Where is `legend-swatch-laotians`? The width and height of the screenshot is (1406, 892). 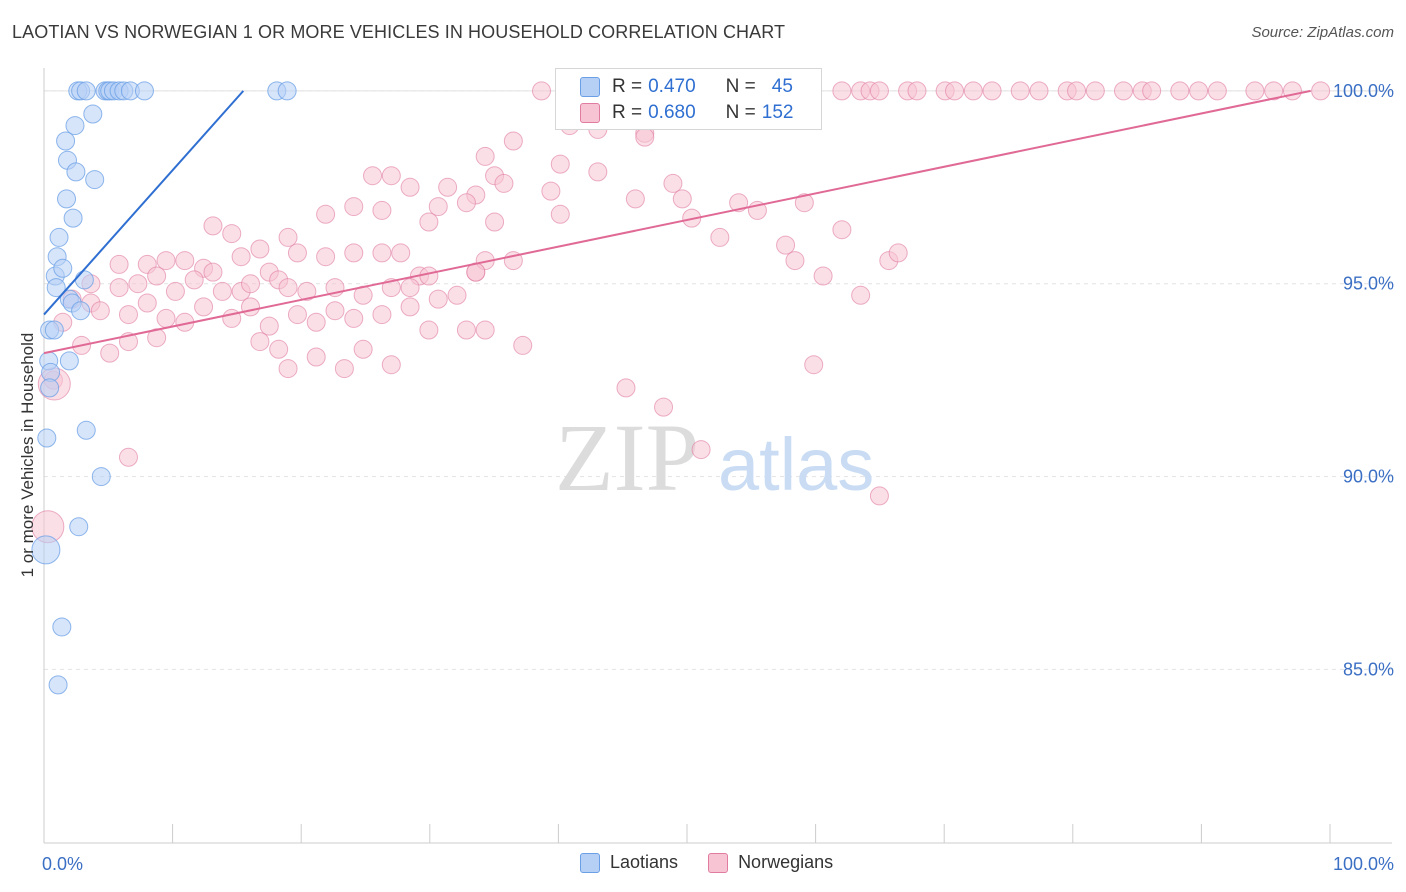
legend-swatch-laotians is located at coordinates (590, 87).